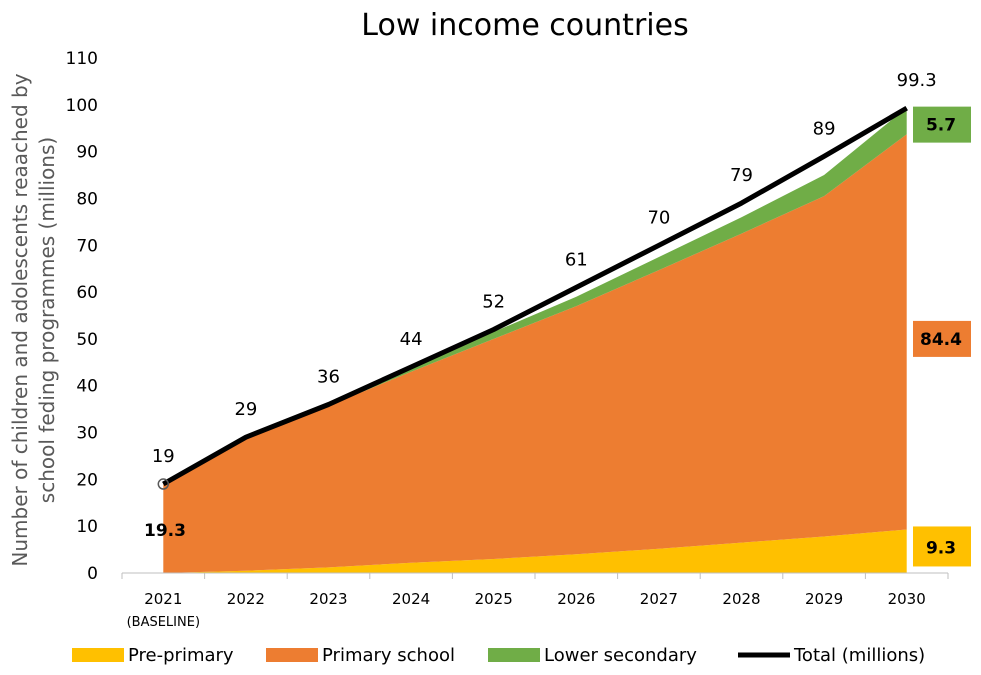  What do you see at coordinates (658, 217) in the screenshot?
I see `total-value-label: 70` at bounding box center [658, 217].